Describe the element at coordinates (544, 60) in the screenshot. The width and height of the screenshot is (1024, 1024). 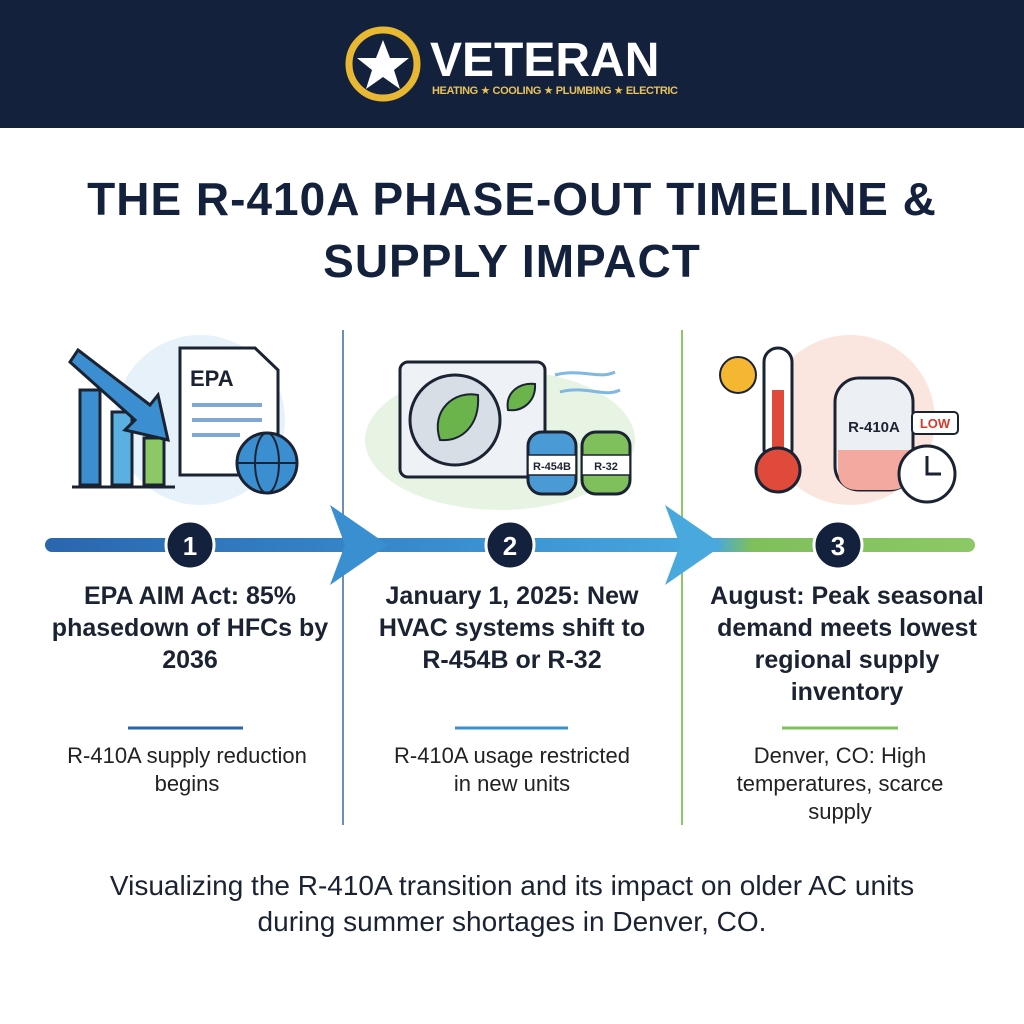
I see `brand: VETERAN` at that location.